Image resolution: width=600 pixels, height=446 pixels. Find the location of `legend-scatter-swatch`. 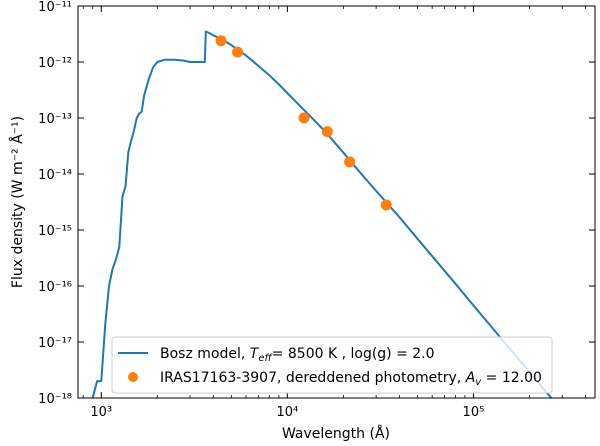

legend-scatter-swatch is located at coordinates (133, 377).